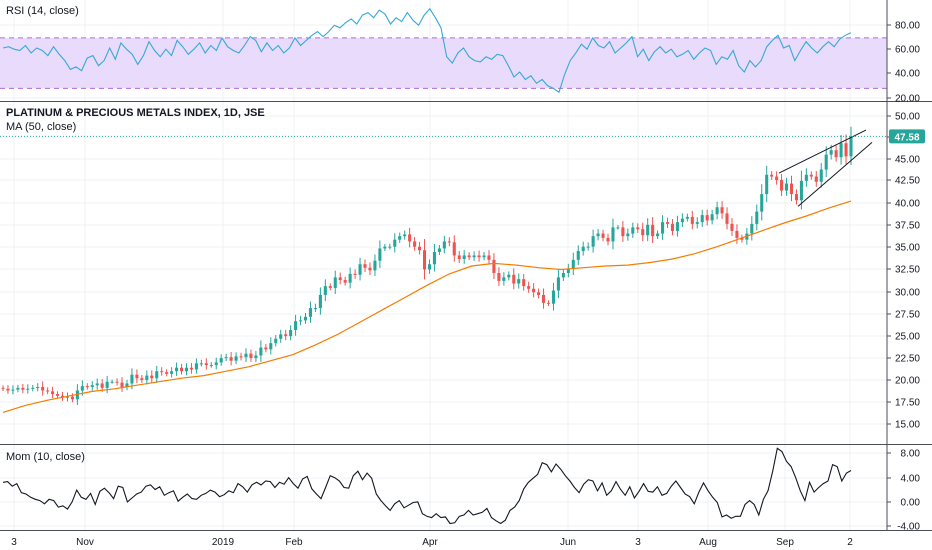  I want to click on x-tick-label: 3, so click(14, 542).